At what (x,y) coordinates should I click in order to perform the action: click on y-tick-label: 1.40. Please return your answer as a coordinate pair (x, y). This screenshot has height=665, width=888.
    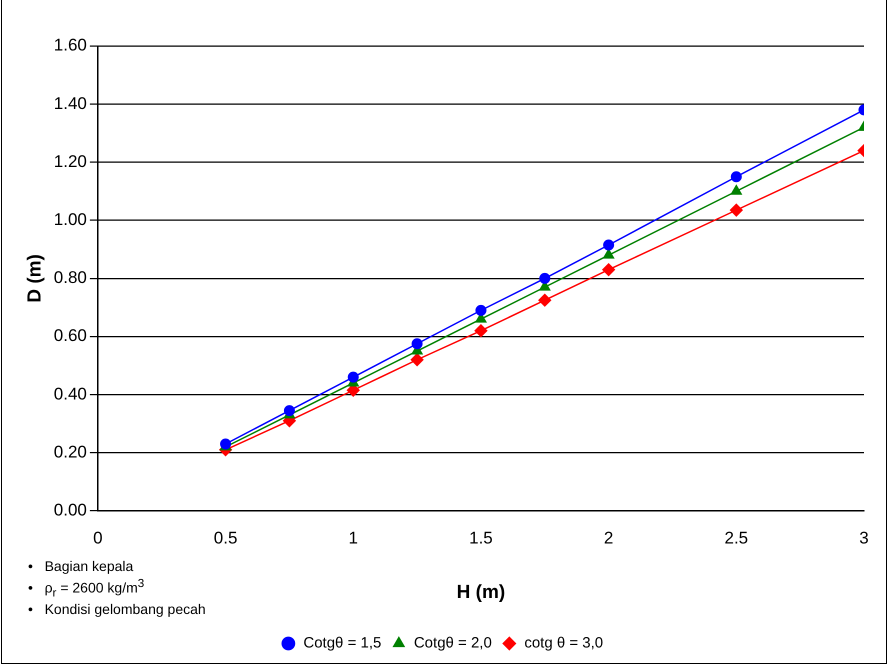
    Looking at the image, I should click on (70, 103).